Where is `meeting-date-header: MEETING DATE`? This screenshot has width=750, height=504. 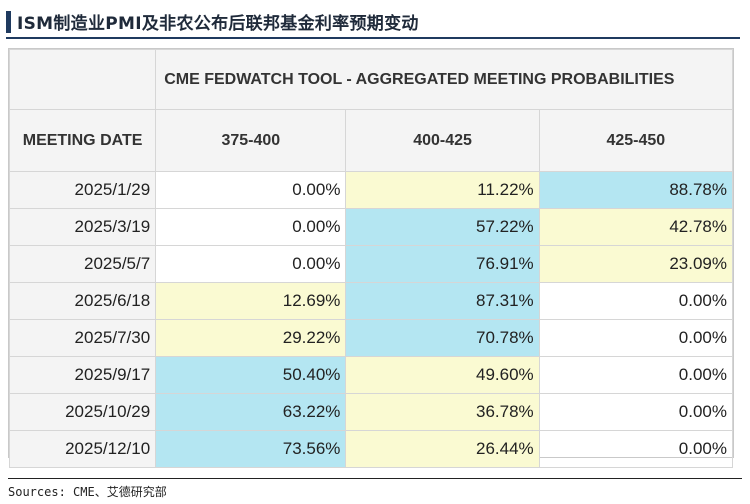 meeting-date-header: MEETING DATE is located at coordinates (82, 140).